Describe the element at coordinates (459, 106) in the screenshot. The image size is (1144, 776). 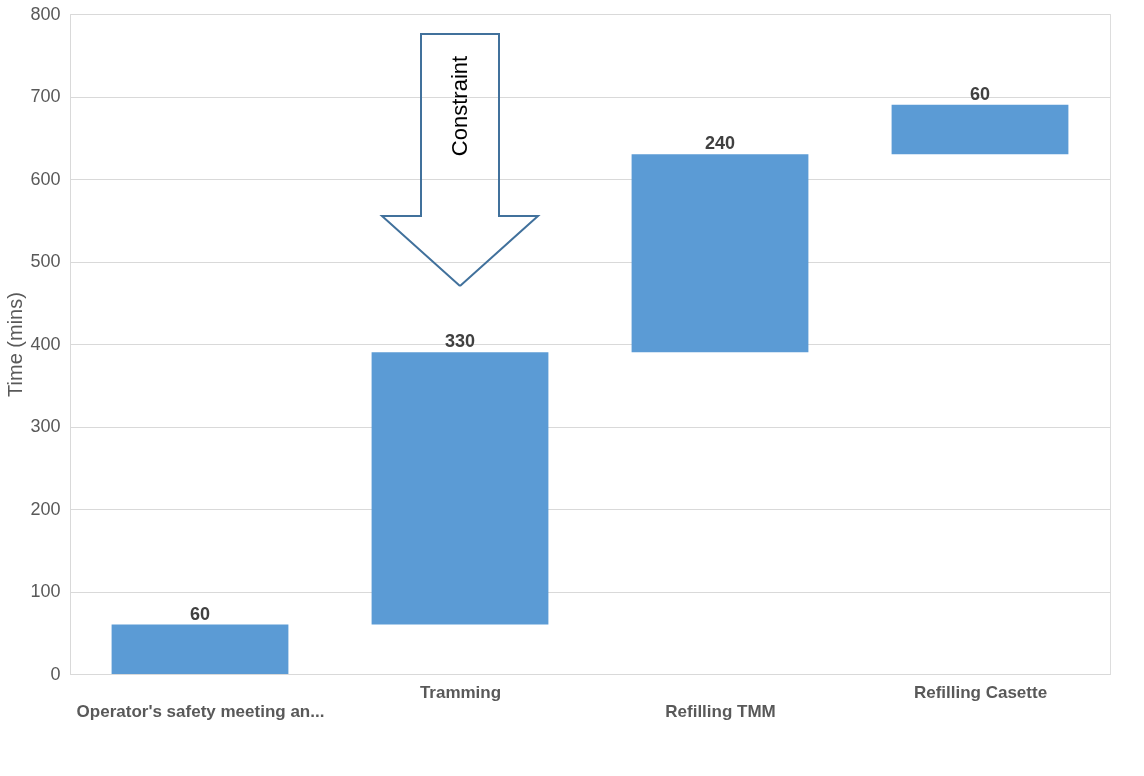
I see `annotation: Constraint` at that location.